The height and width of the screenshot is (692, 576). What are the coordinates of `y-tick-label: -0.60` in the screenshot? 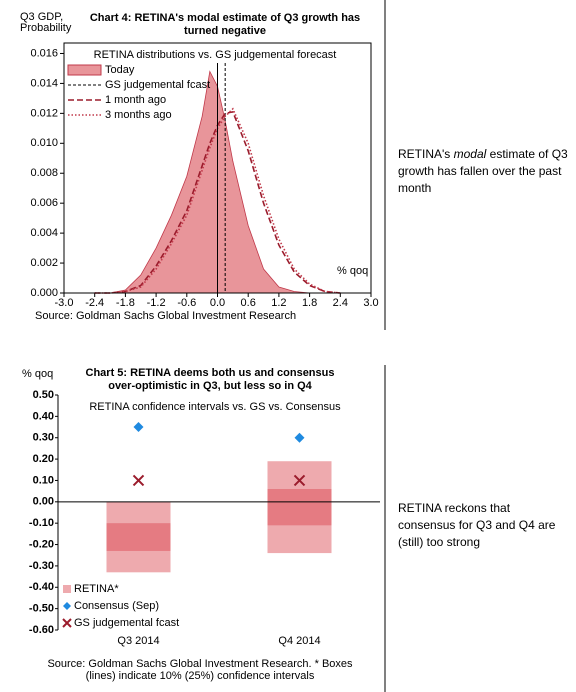 It's located at (41, 630).